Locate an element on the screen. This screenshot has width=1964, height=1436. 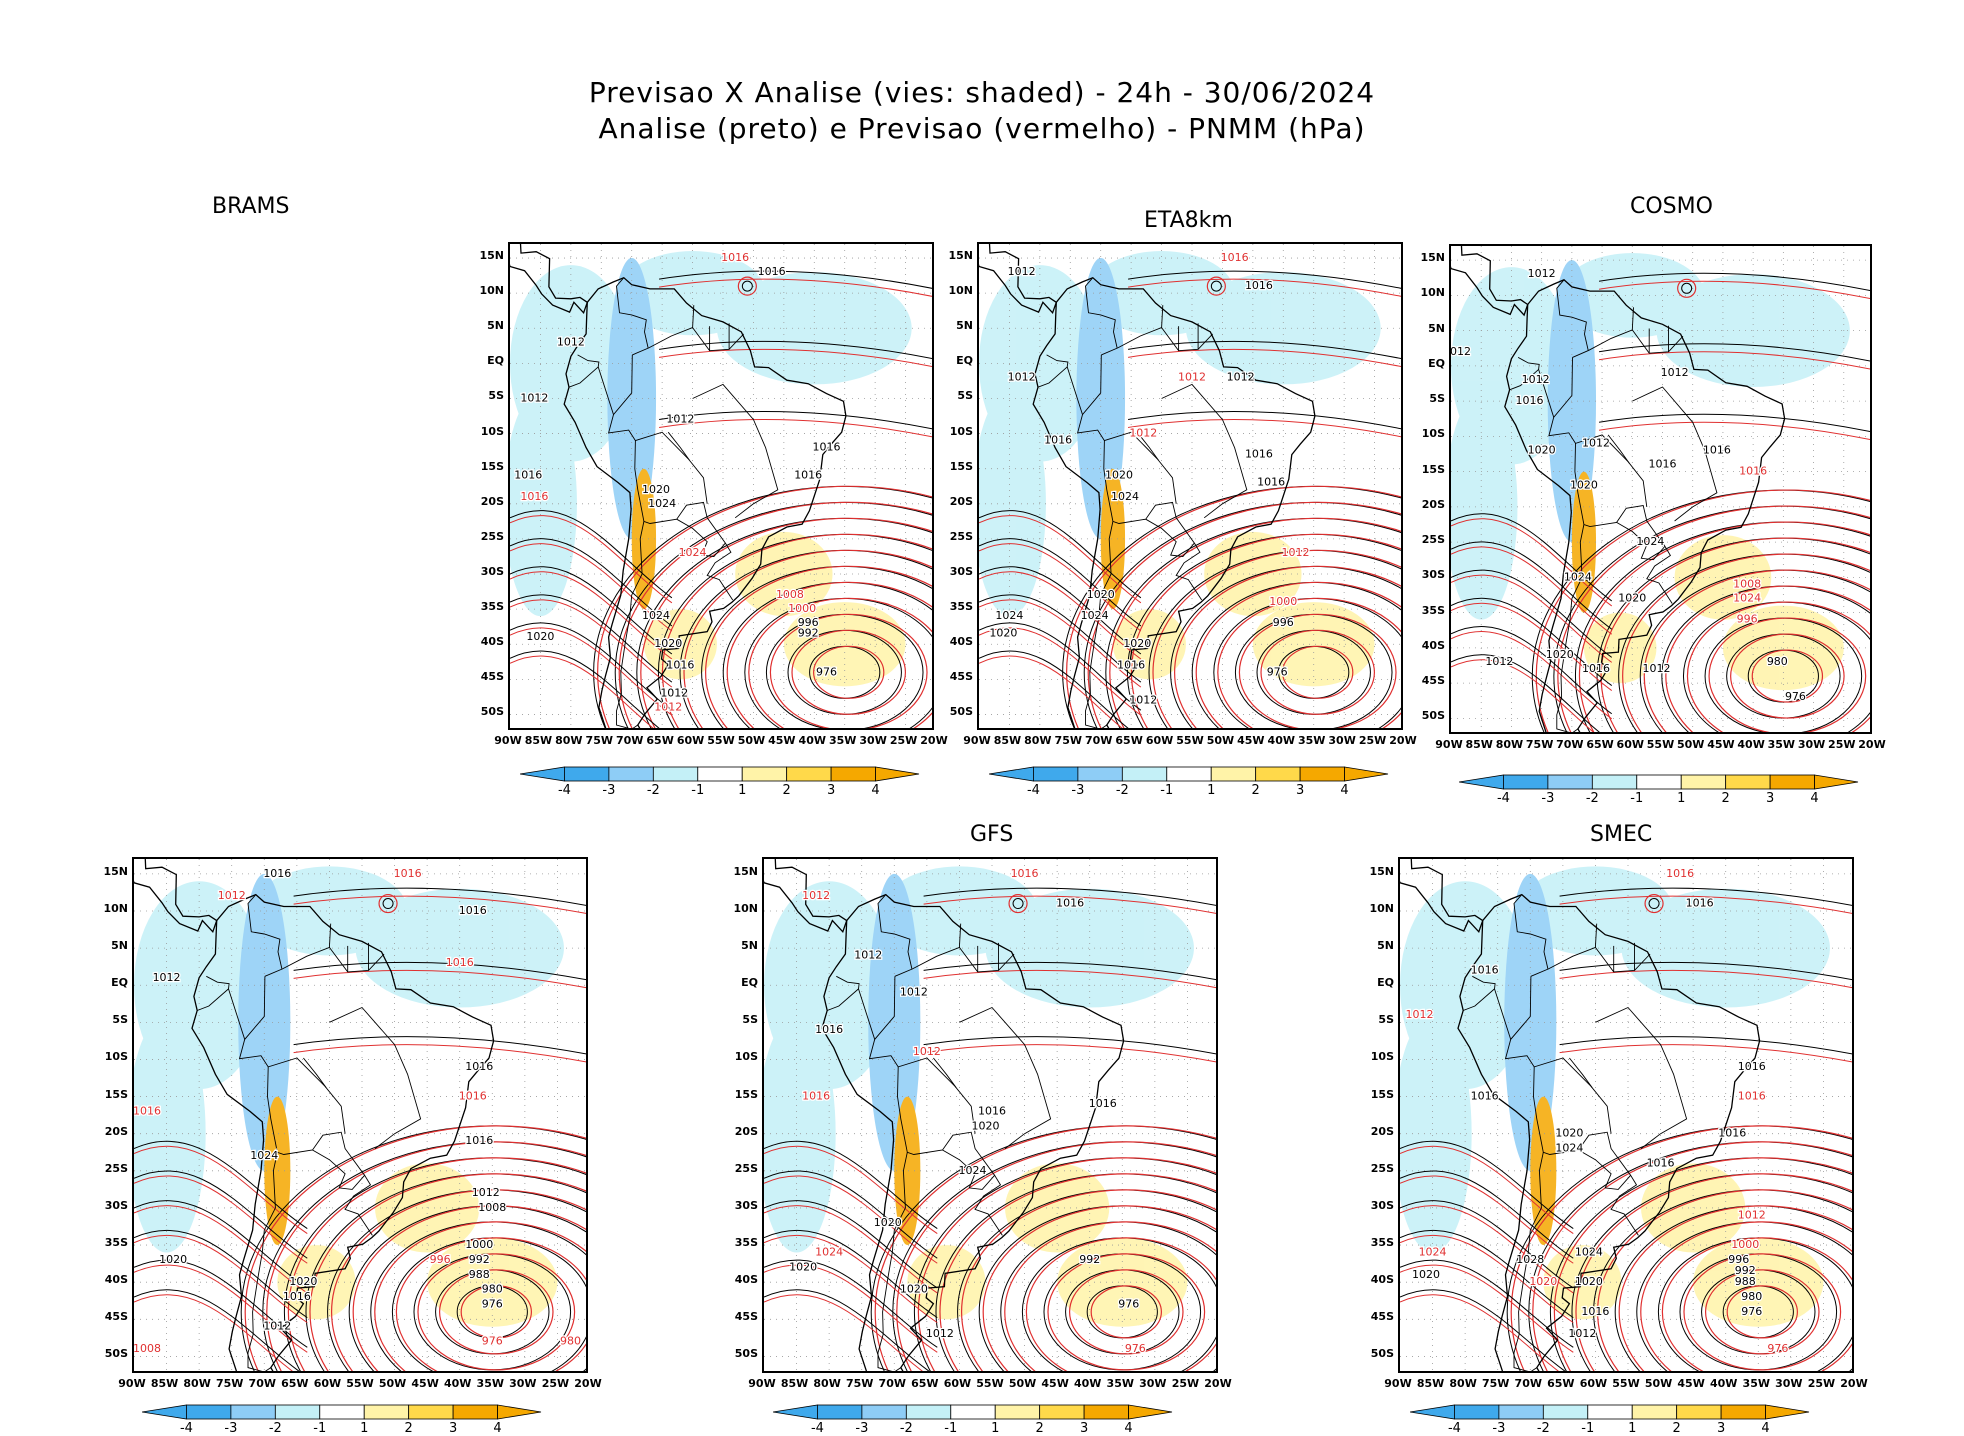
longitude-tick-label: 80W is located at coordinates (569, 740).